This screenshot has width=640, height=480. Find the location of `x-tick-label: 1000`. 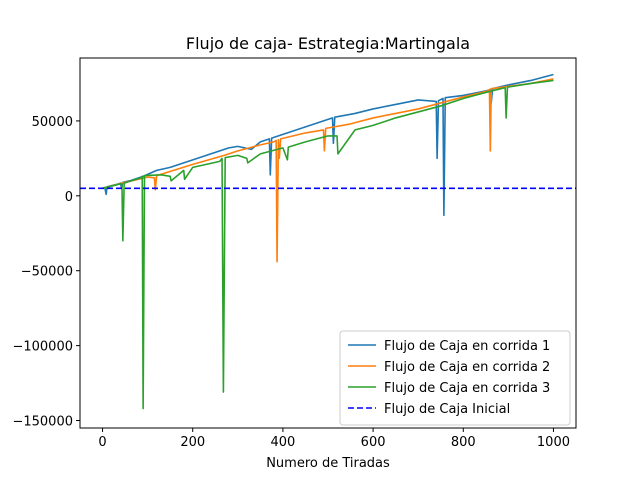

x-tick-label: 1000 is located at coordinates (553, 442).